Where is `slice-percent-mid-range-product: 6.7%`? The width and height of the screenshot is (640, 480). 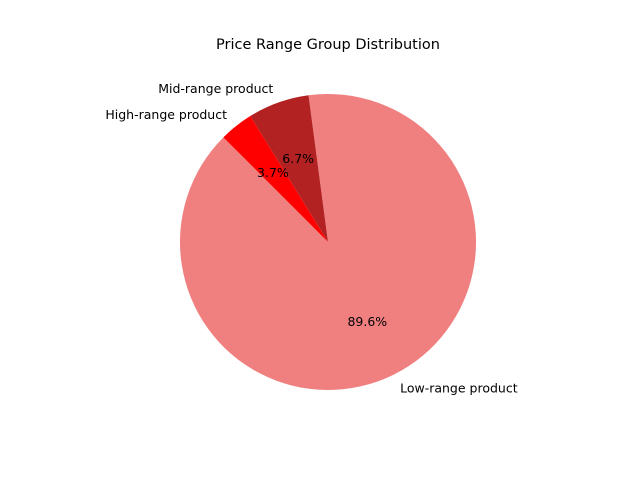
slice-percent-mid-range-product: 6.7% is located at coordinates (298, 158).